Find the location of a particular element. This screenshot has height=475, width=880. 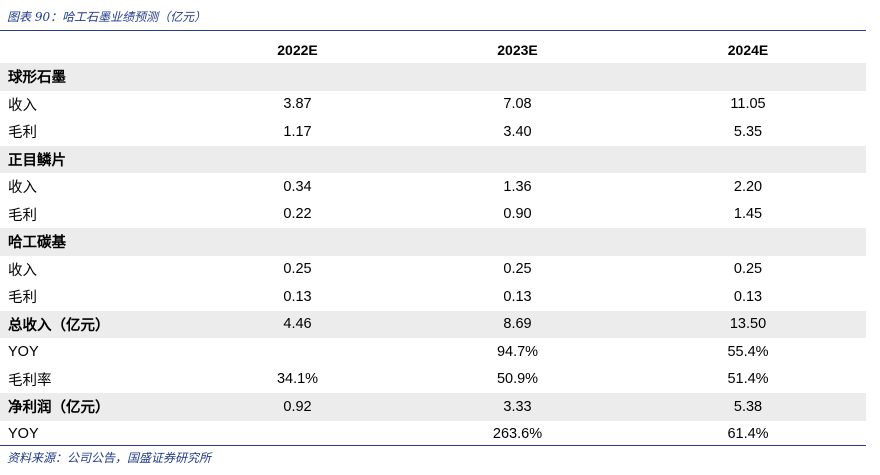

value-cell: 0.22 is located at coordinates (297, 214).